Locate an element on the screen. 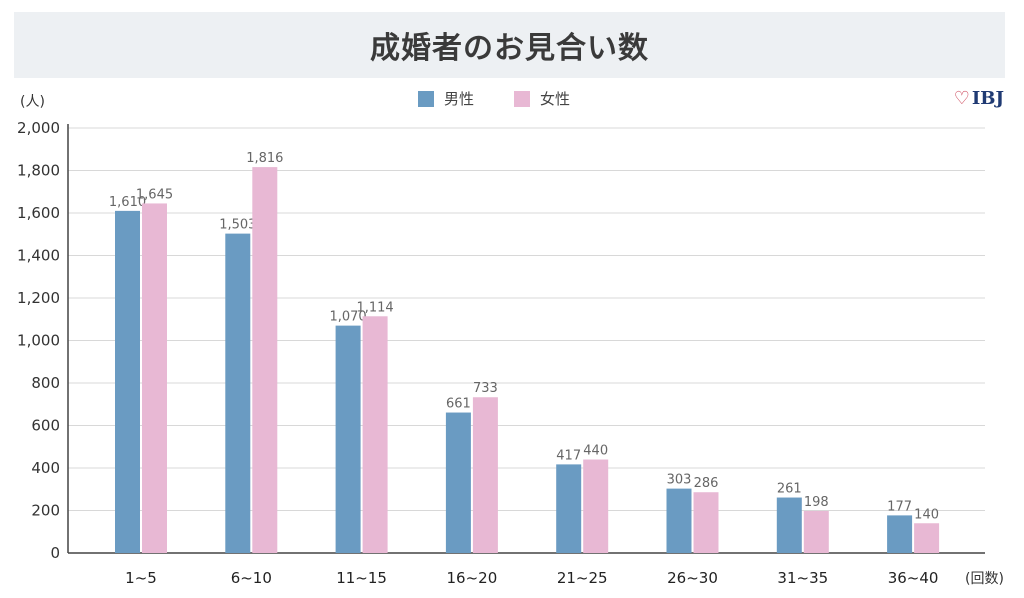 The width and height of the screenshot is (1024, 598). legend: 男性 女性 is located at coordinates (494, 98).